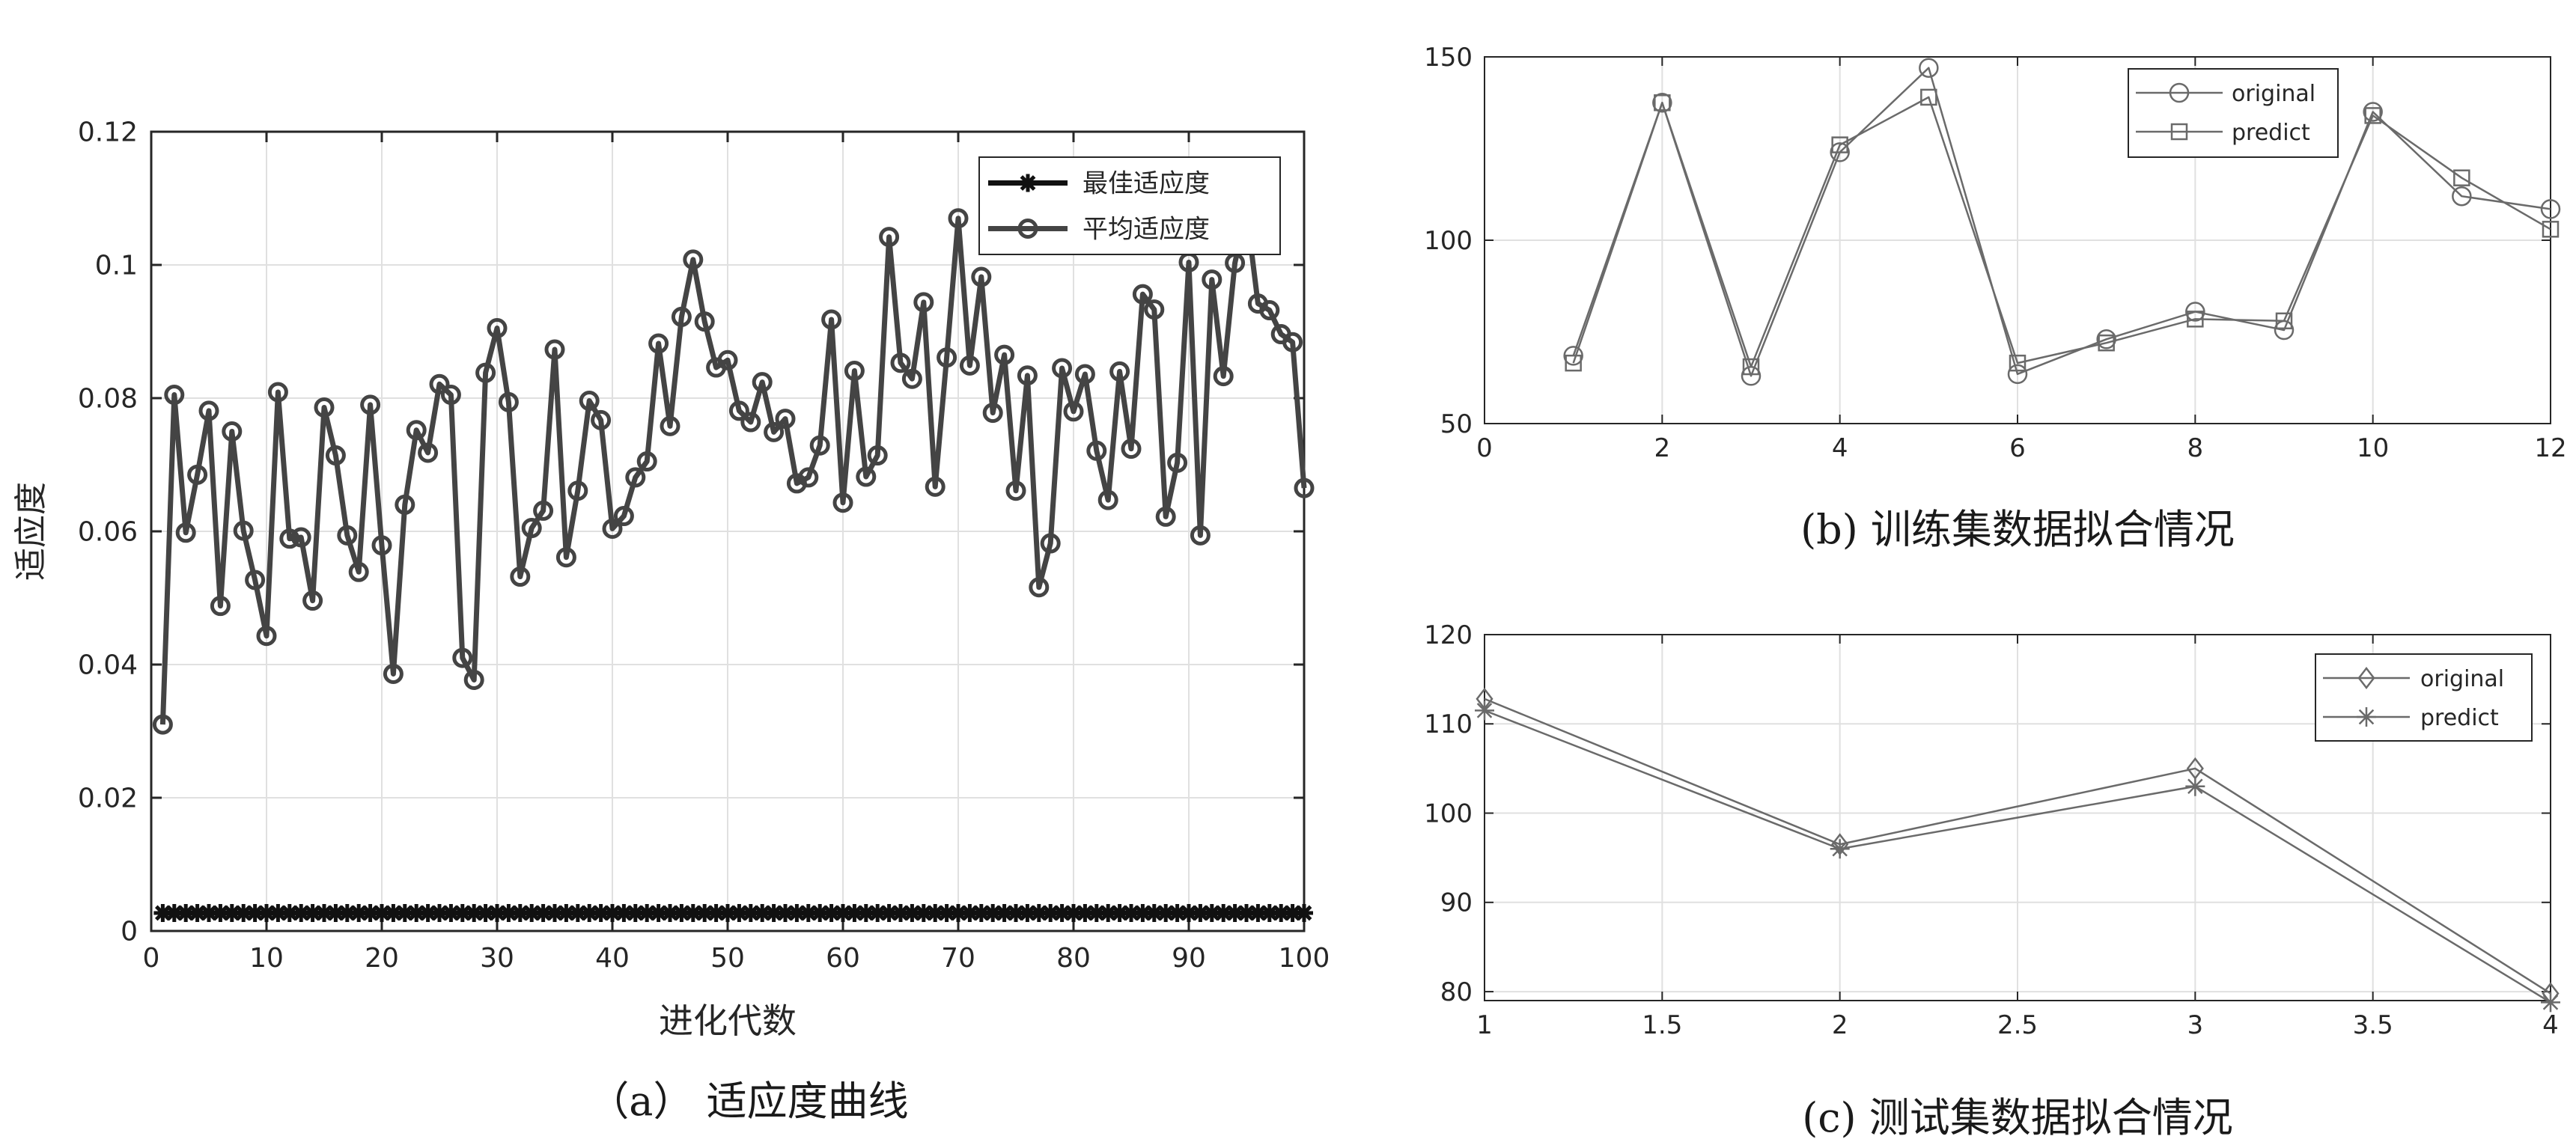 The image size is (2576, 1148). What do you see at coordinates (2195, 1025) in the screenshot?
I see `x-tick-label: 3` at bounding box center [2195, 1025].